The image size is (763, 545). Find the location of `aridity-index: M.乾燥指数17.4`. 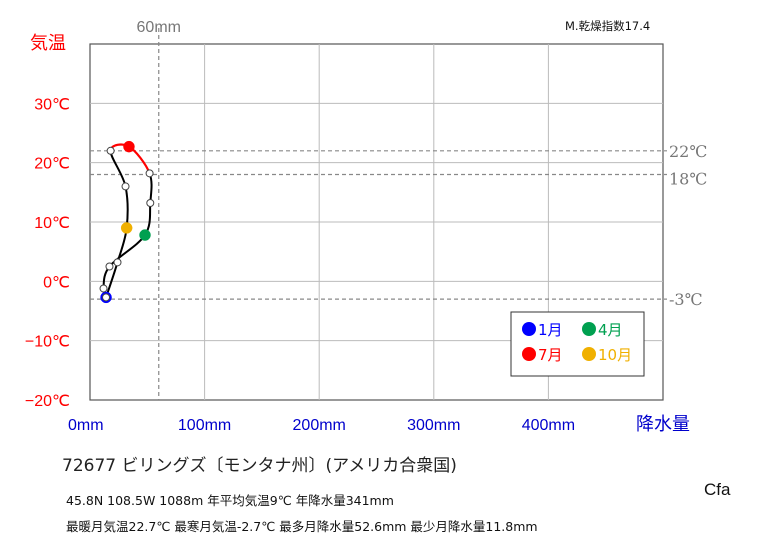

aridity-index: M.乾燥指数17.4 is located at coordinates (608, 26).